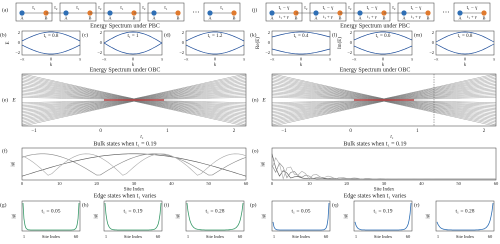 The height and width of the screenshot is (244, 500). Describe the element at coordinates (59, 183) in the screenshot. I see `label: 10` at that location.